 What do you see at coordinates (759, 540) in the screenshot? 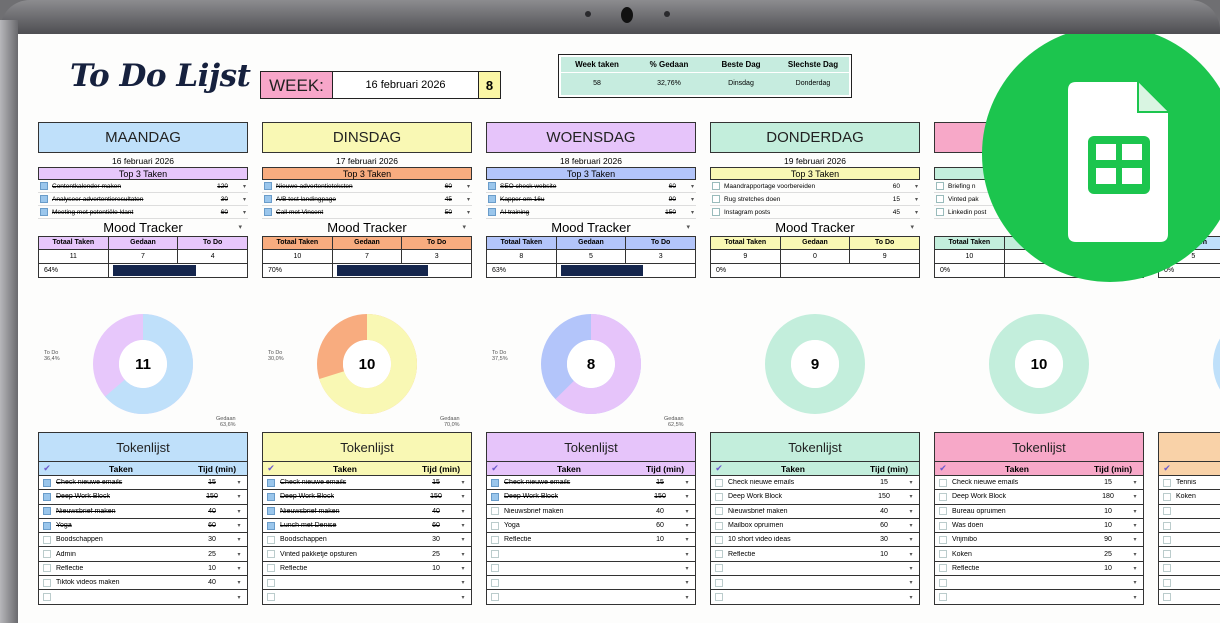
I see `task-label: 10 short video ideas` at bounding box center [759, 540].